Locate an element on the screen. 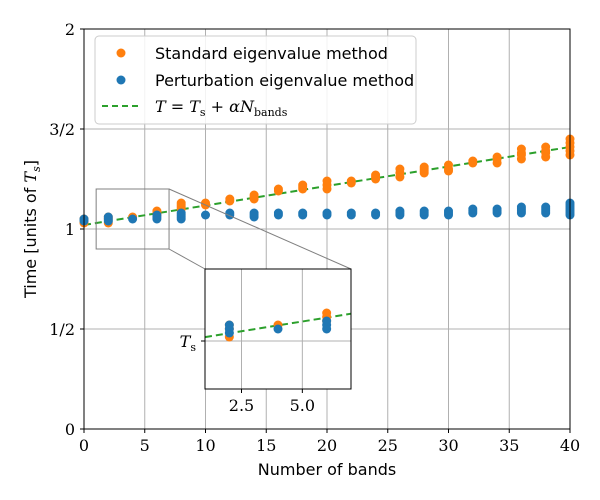 The image size is (600, 500). y-axis-label-subscript: s is located at coordinates (36, 169).